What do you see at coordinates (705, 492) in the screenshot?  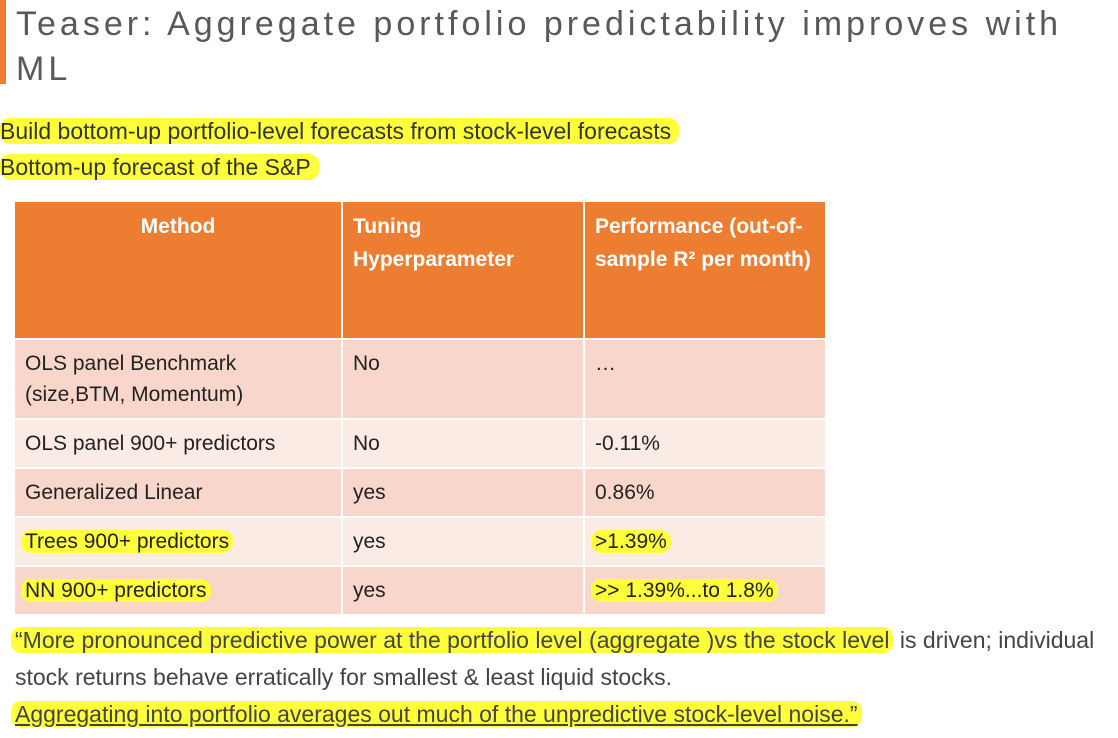 I see `cell: 0.86%` at bounding box center [705, 492].